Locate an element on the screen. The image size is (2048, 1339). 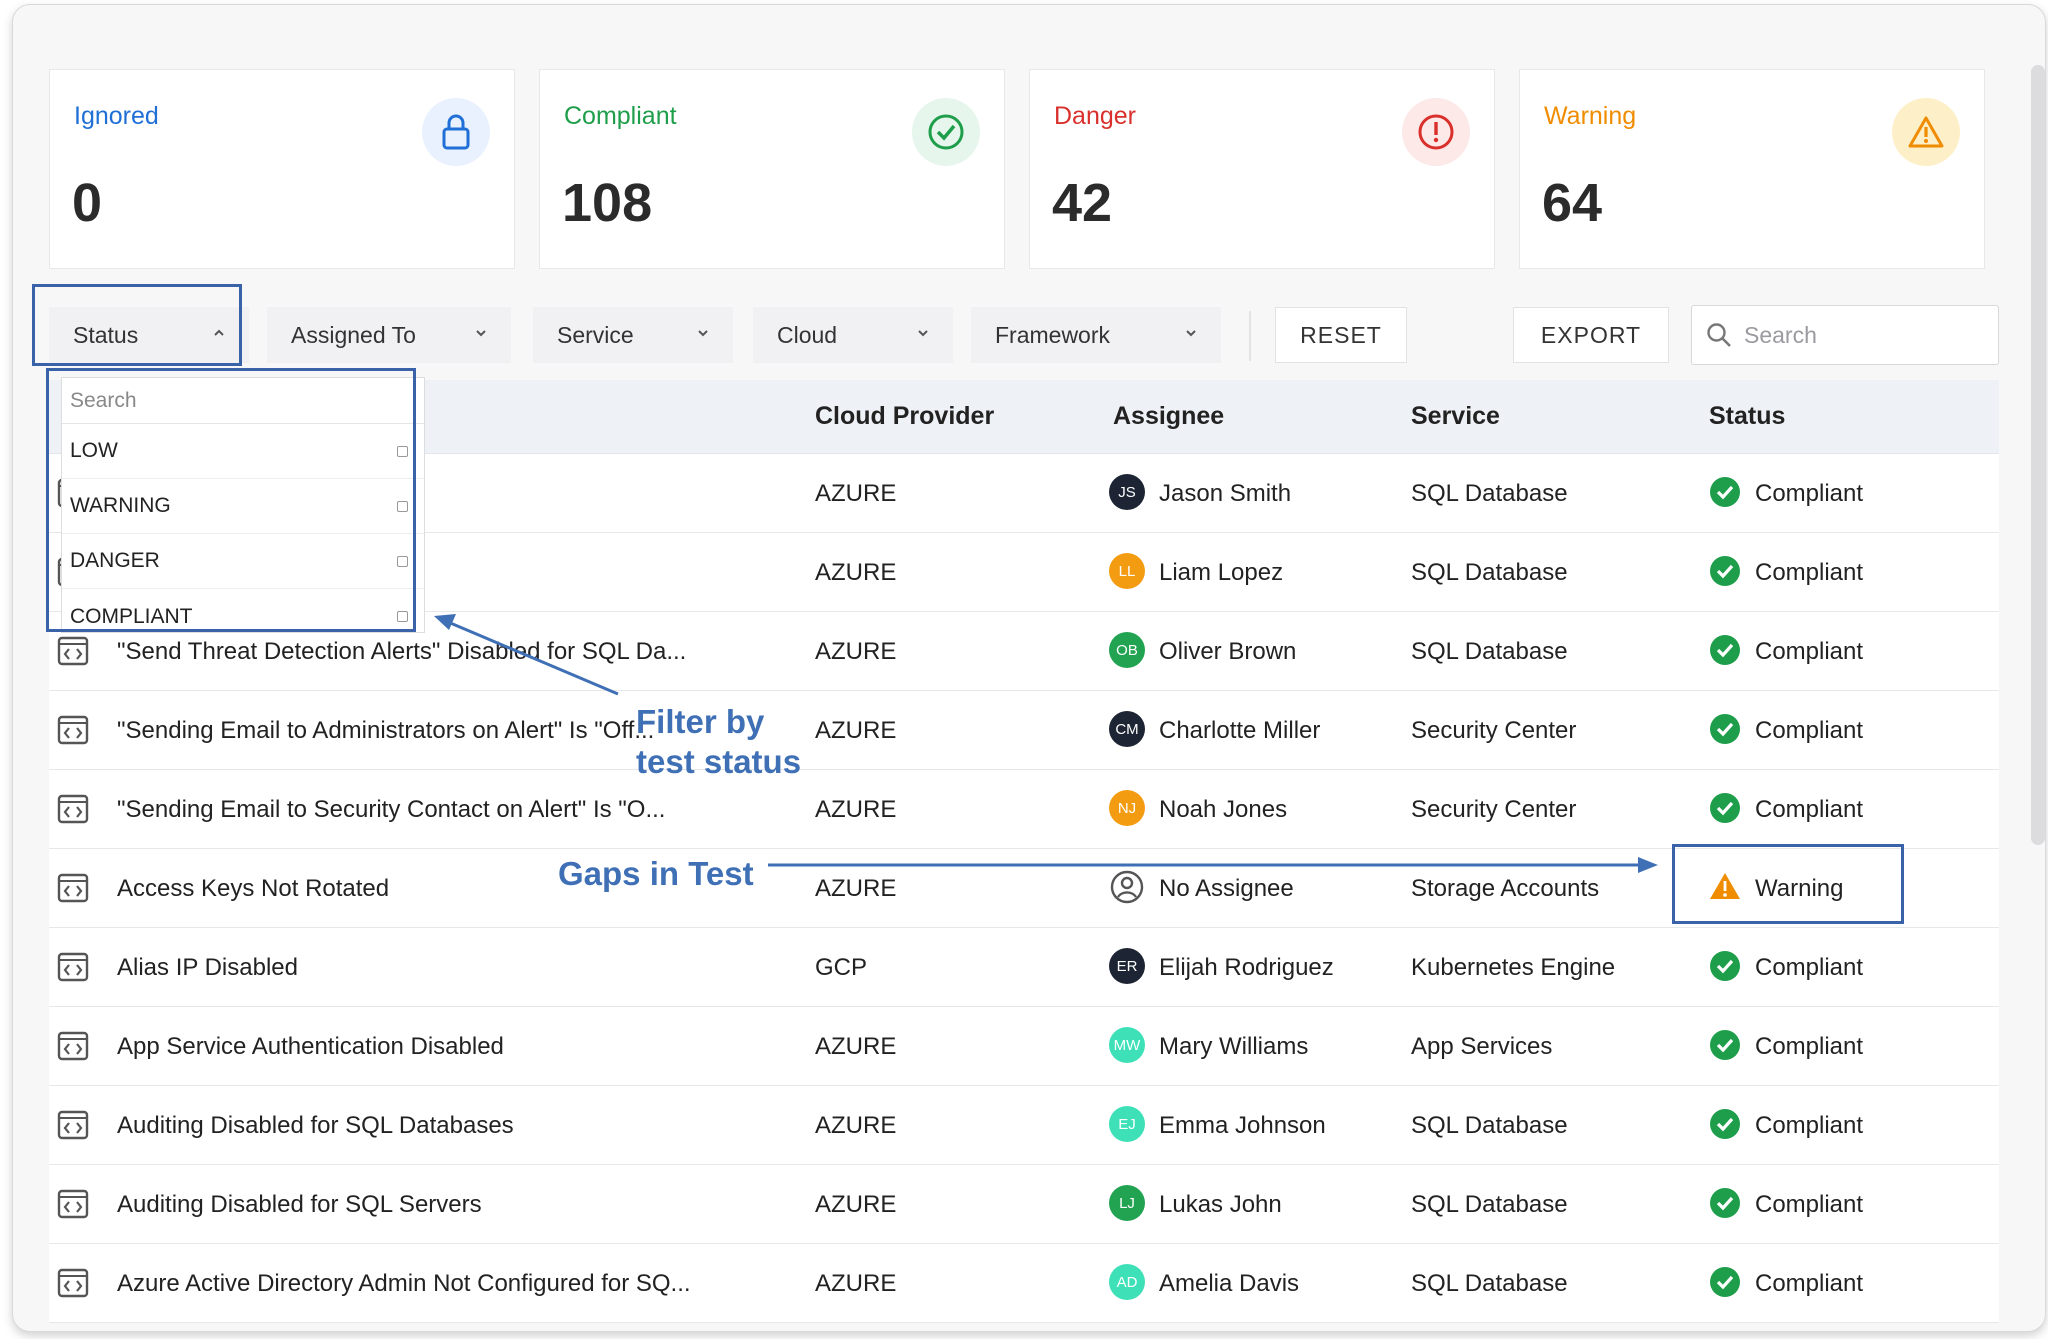
filter-annotation-line1: Filter by is located at coordinates (700, 721).